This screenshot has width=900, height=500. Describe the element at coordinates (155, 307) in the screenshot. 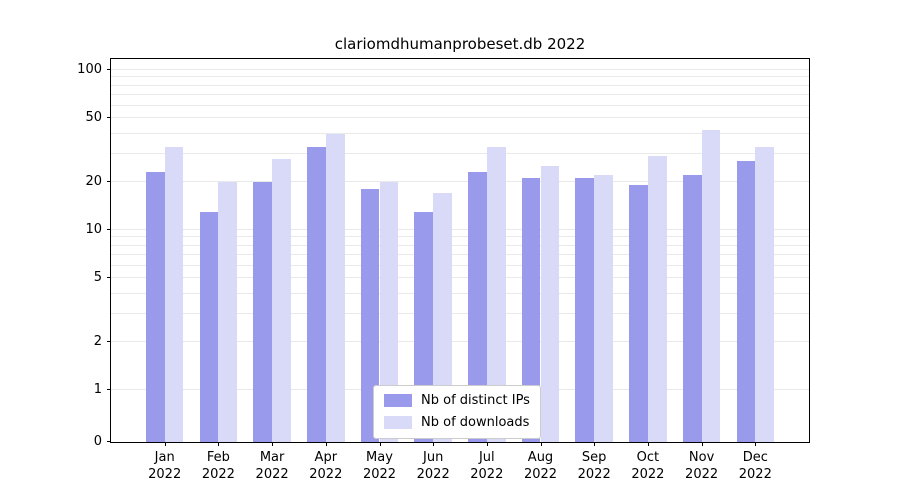

I see `bar-distinct-ips-jan` at that location.